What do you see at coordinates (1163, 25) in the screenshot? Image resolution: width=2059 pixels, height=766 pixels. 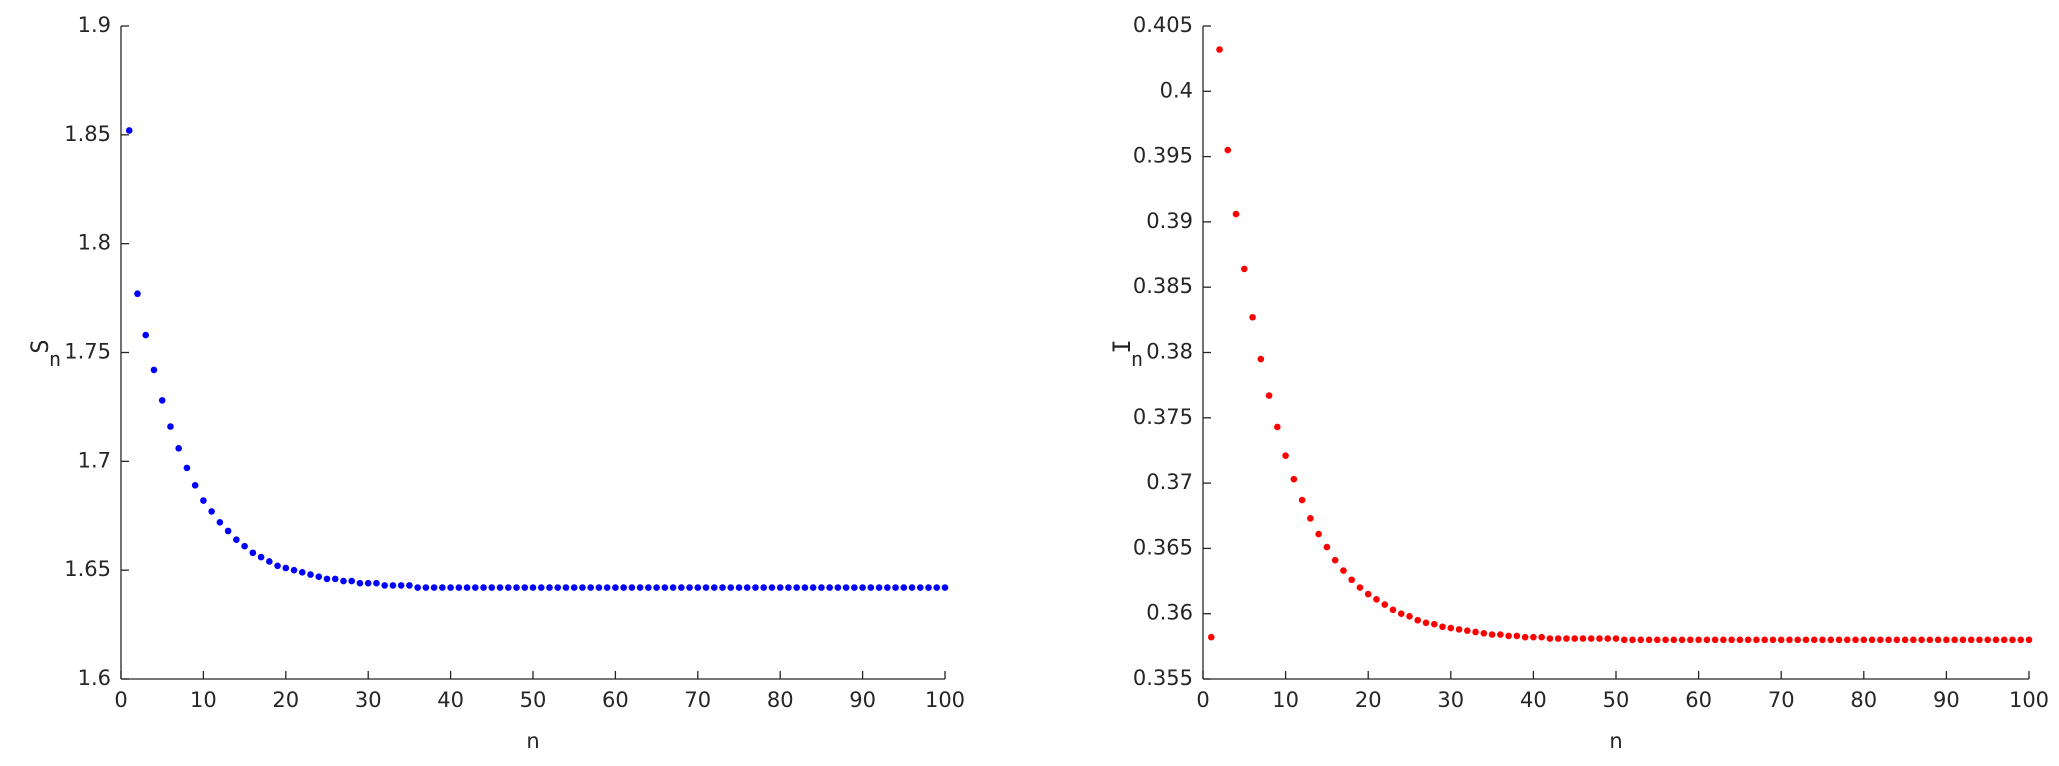 I see `y-tick-label: 0.405` at bounding box center [1163, 25].